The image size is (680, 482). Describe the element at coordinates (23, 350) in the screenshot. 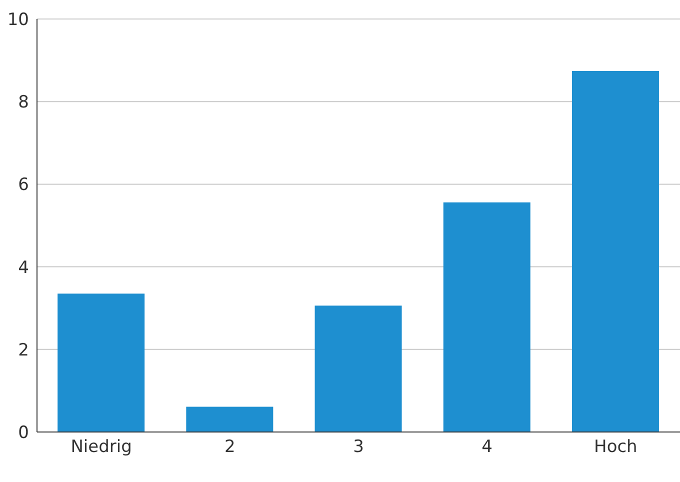

I see `y-tick-label: 2` at that location.